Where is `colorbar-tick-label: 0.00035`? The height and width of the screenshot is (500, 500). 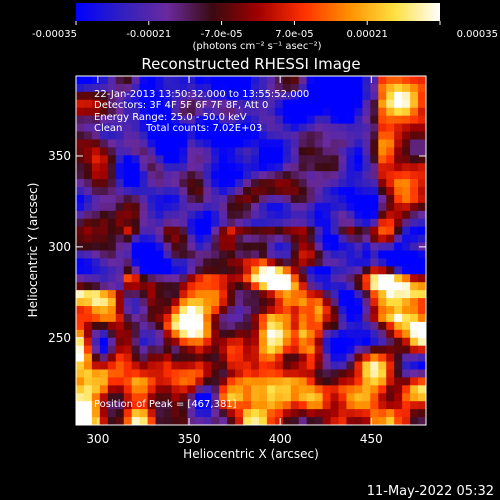
colorbar-tick-label: 0.00035 is located at coordinates (477, 34).